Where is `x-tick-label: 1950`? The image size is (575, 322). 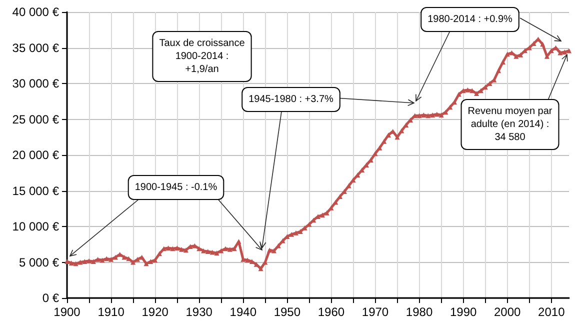 x-tick-label: 1950 is located at coordinates (287, 312).